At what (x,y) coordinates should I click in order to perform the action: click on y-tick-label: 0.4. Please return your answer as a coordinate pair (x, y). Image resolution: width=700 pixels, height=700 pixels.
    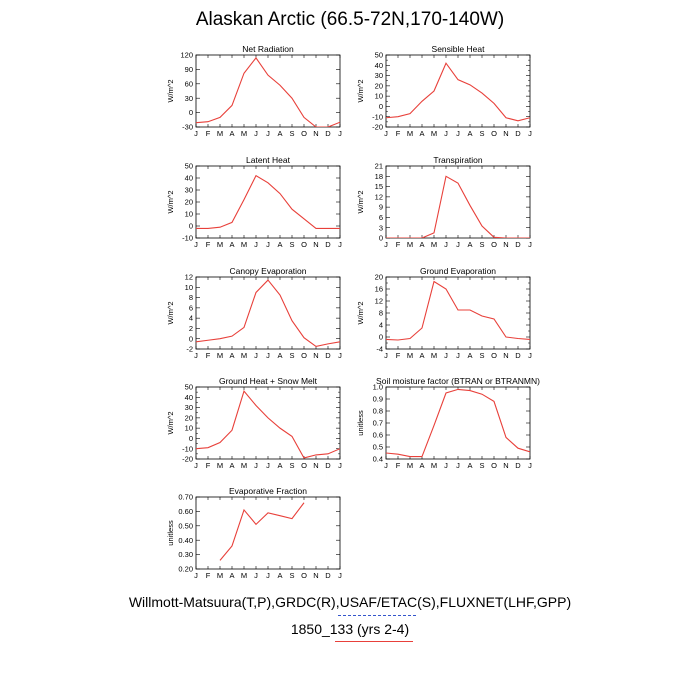
    Looking at the image, I should click on (378, 459).